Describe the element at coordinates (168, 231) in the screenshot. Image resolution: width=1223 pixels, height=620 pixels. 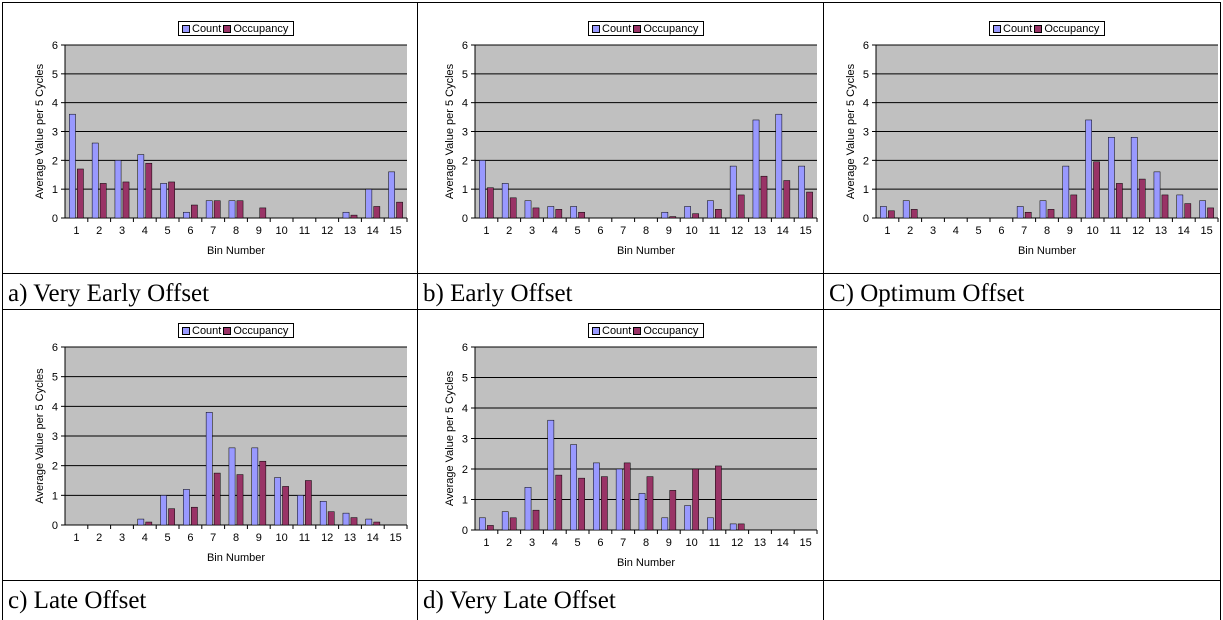
I see `x-tick-label: 5` at that location.